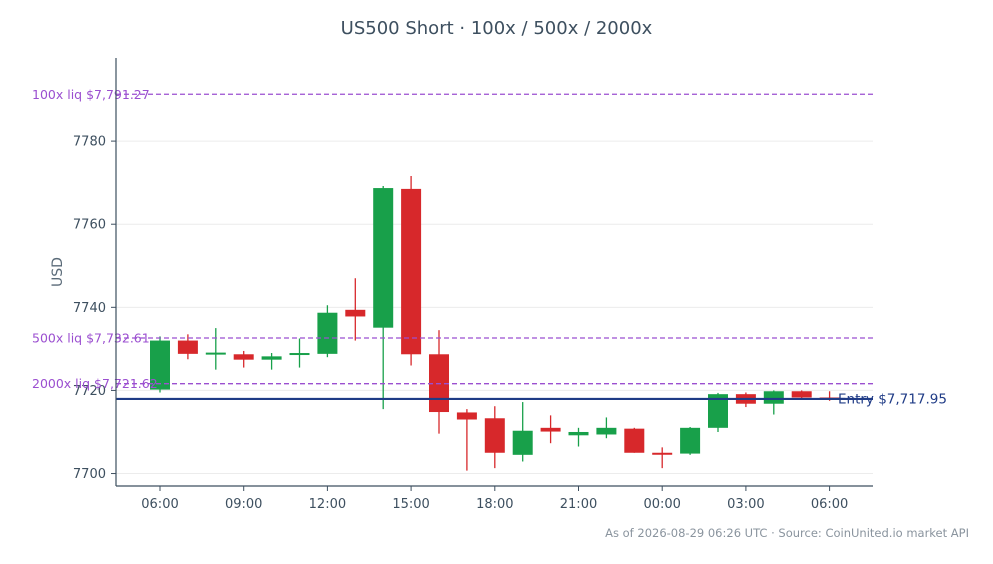  I want to click on chart-title: US500 Short · 100x / 500x / 2000x, so click(496, 28).